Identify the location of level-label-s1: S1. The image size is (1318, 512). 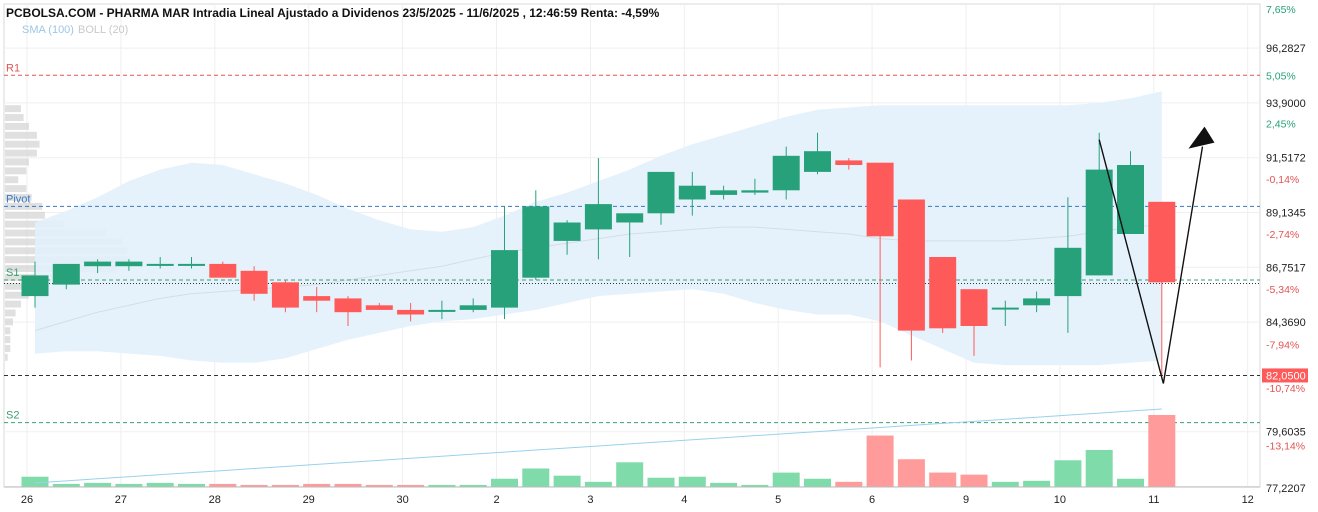
(12, 273).